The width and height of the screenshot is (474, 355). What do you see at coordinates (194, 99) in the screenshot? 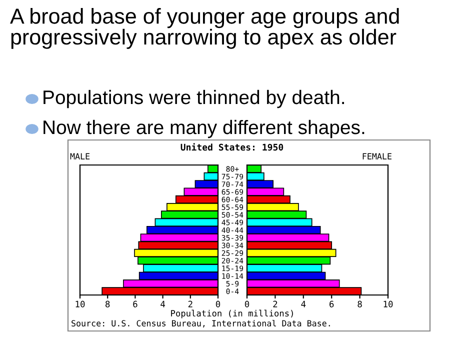
I see `text: Populations were thinned by death.` at bounding box center [194, 99].